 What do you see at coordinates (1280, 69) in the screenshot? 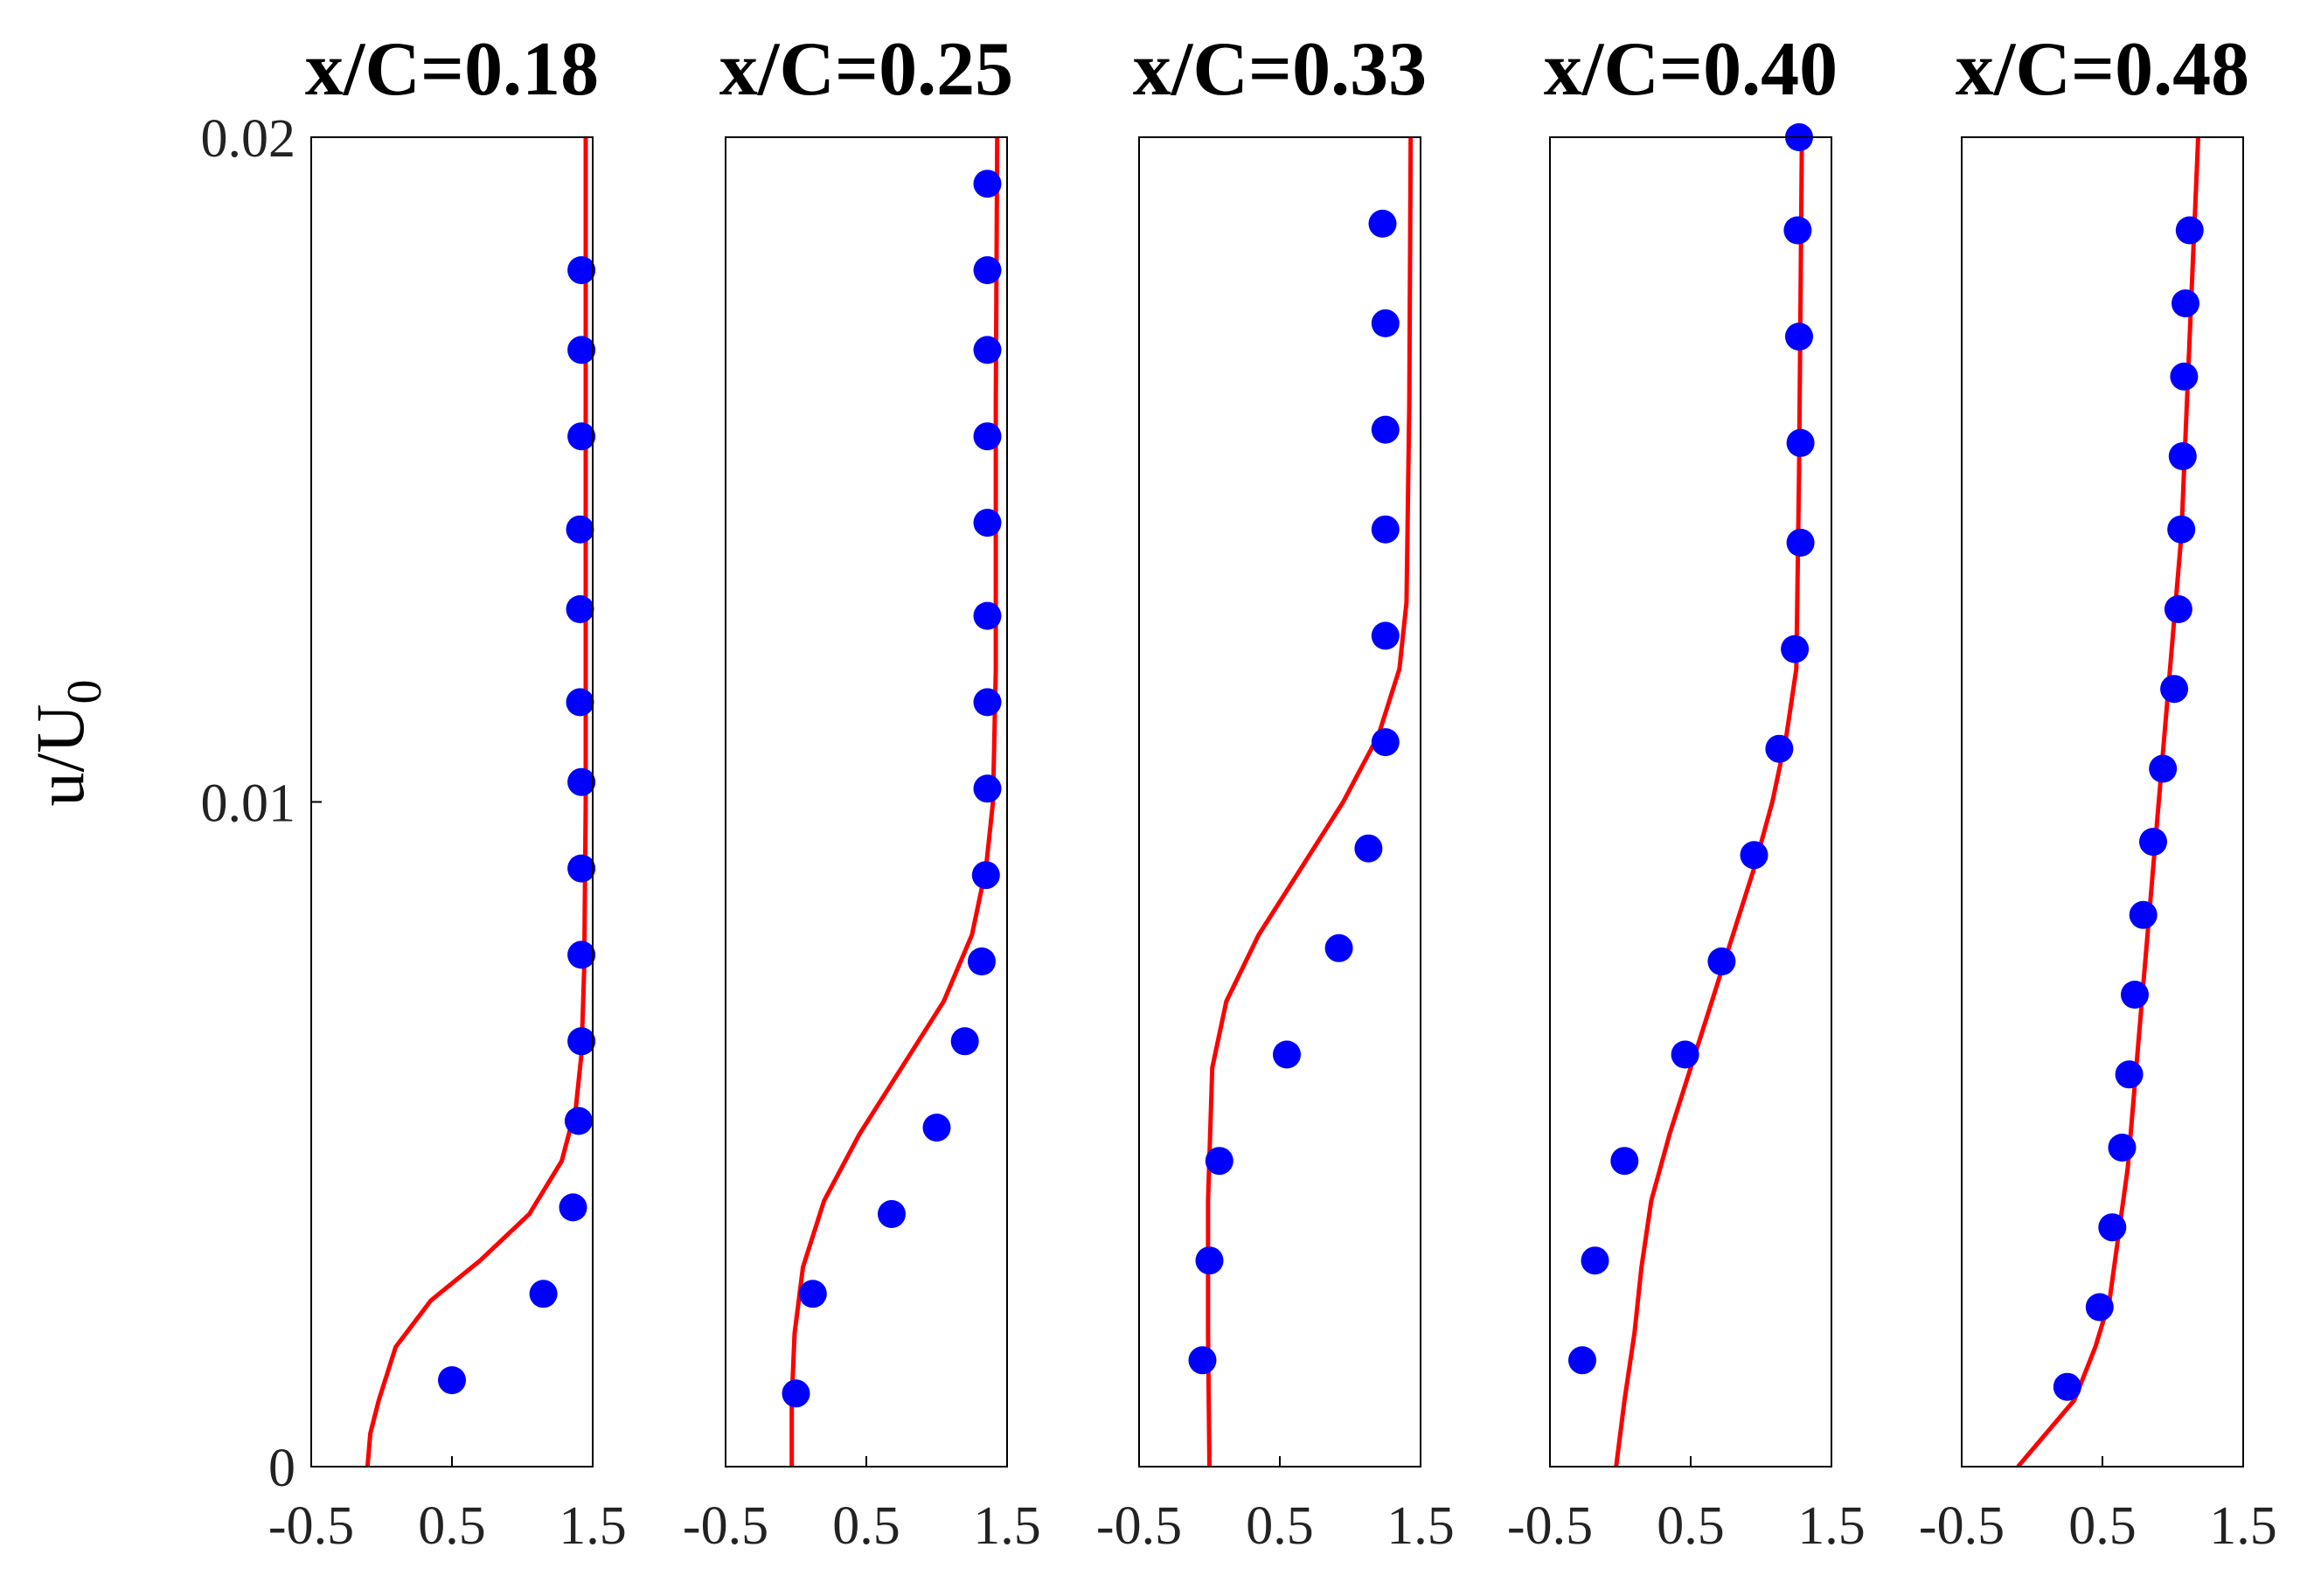
I see `panel-title: x/C=0.33` at bounding box center [1280, 69].